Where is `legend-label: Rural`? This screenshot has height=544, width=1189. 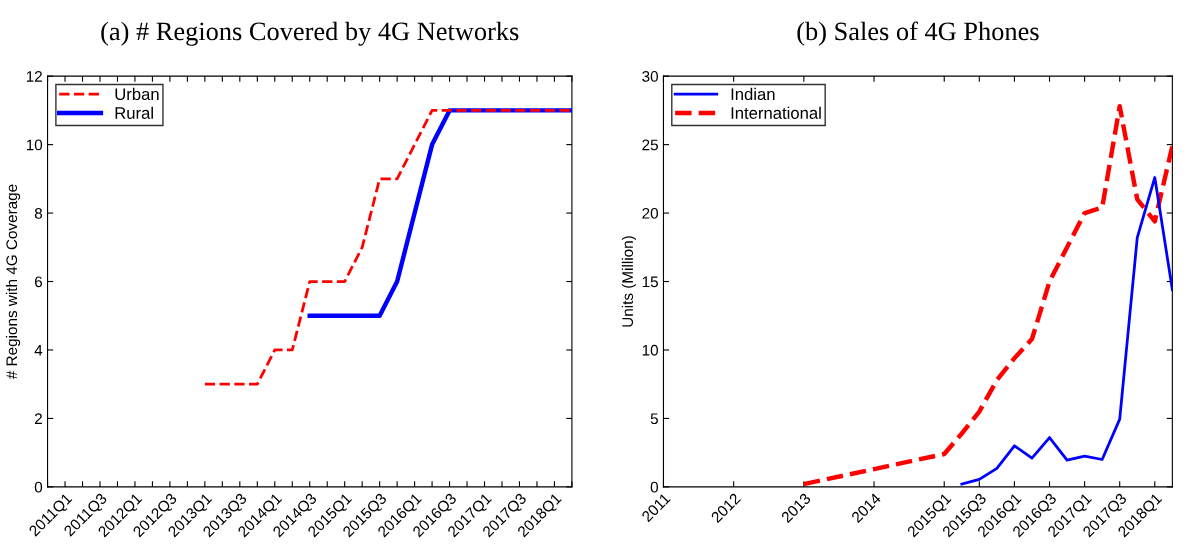
legend-label: Rural is located at coordinates (134, 112).